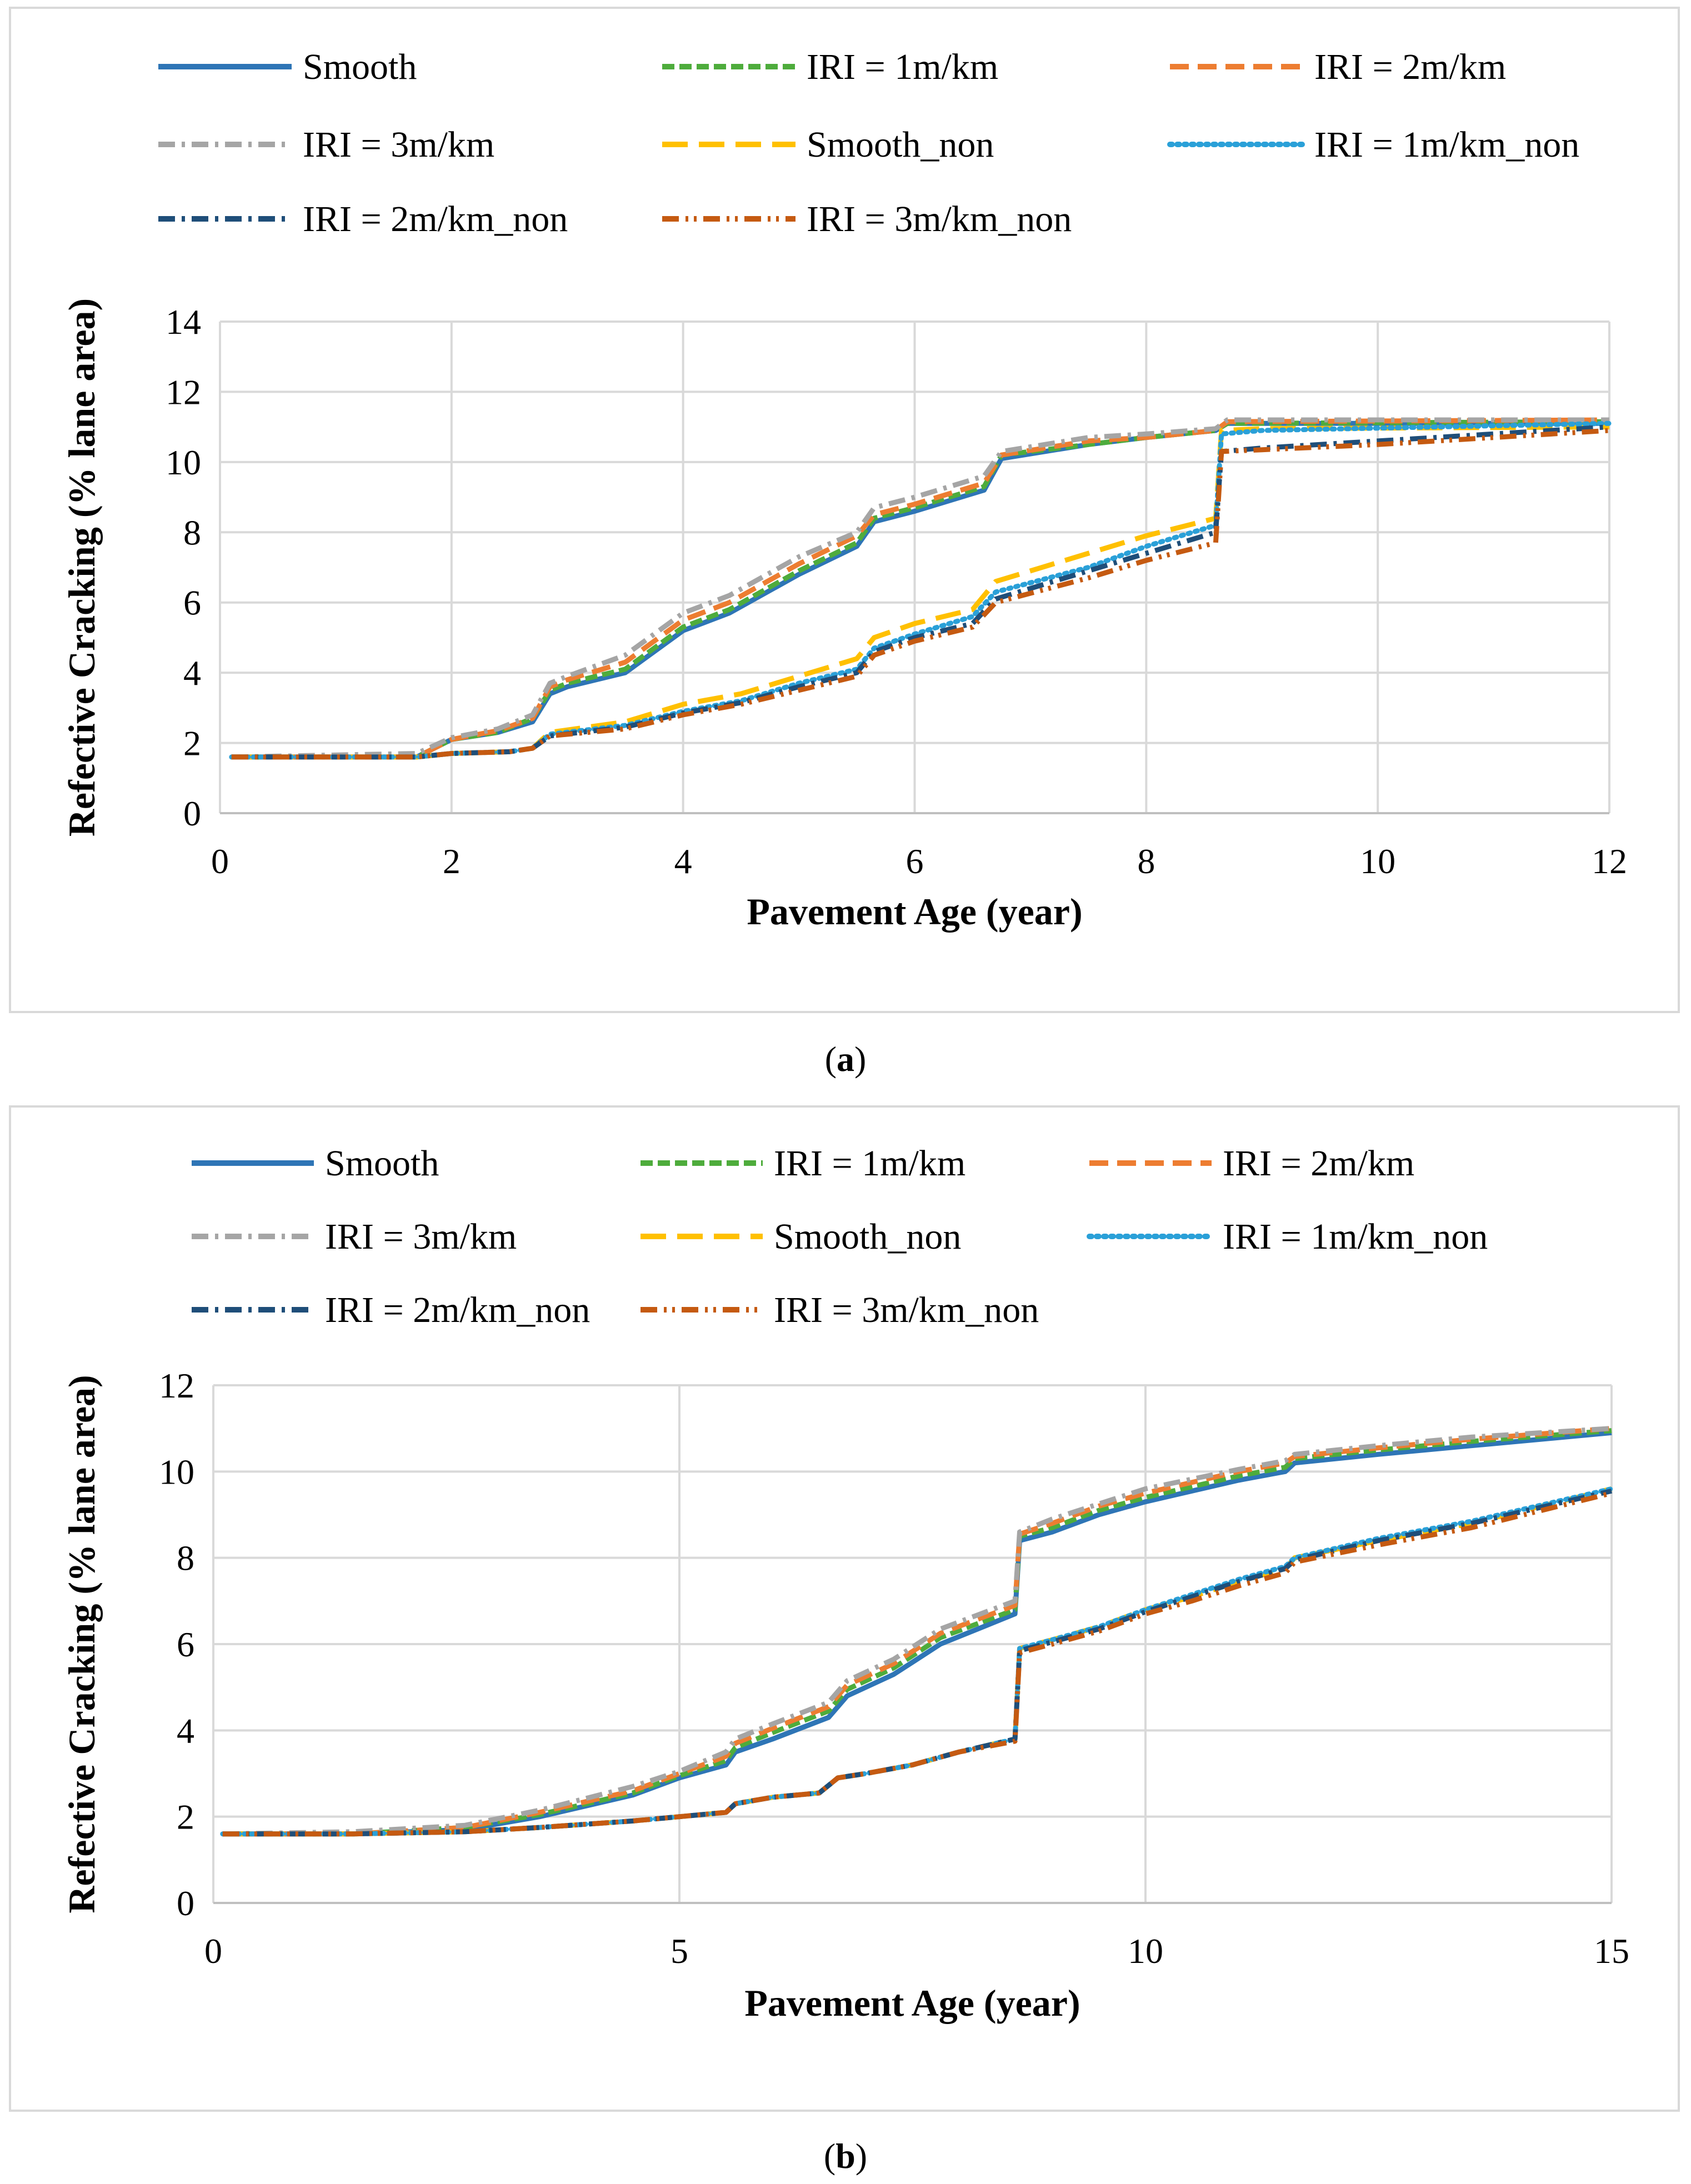 The image size is (1691, 2184). I want to click on x-tick-label: 6, so click(915, 861).